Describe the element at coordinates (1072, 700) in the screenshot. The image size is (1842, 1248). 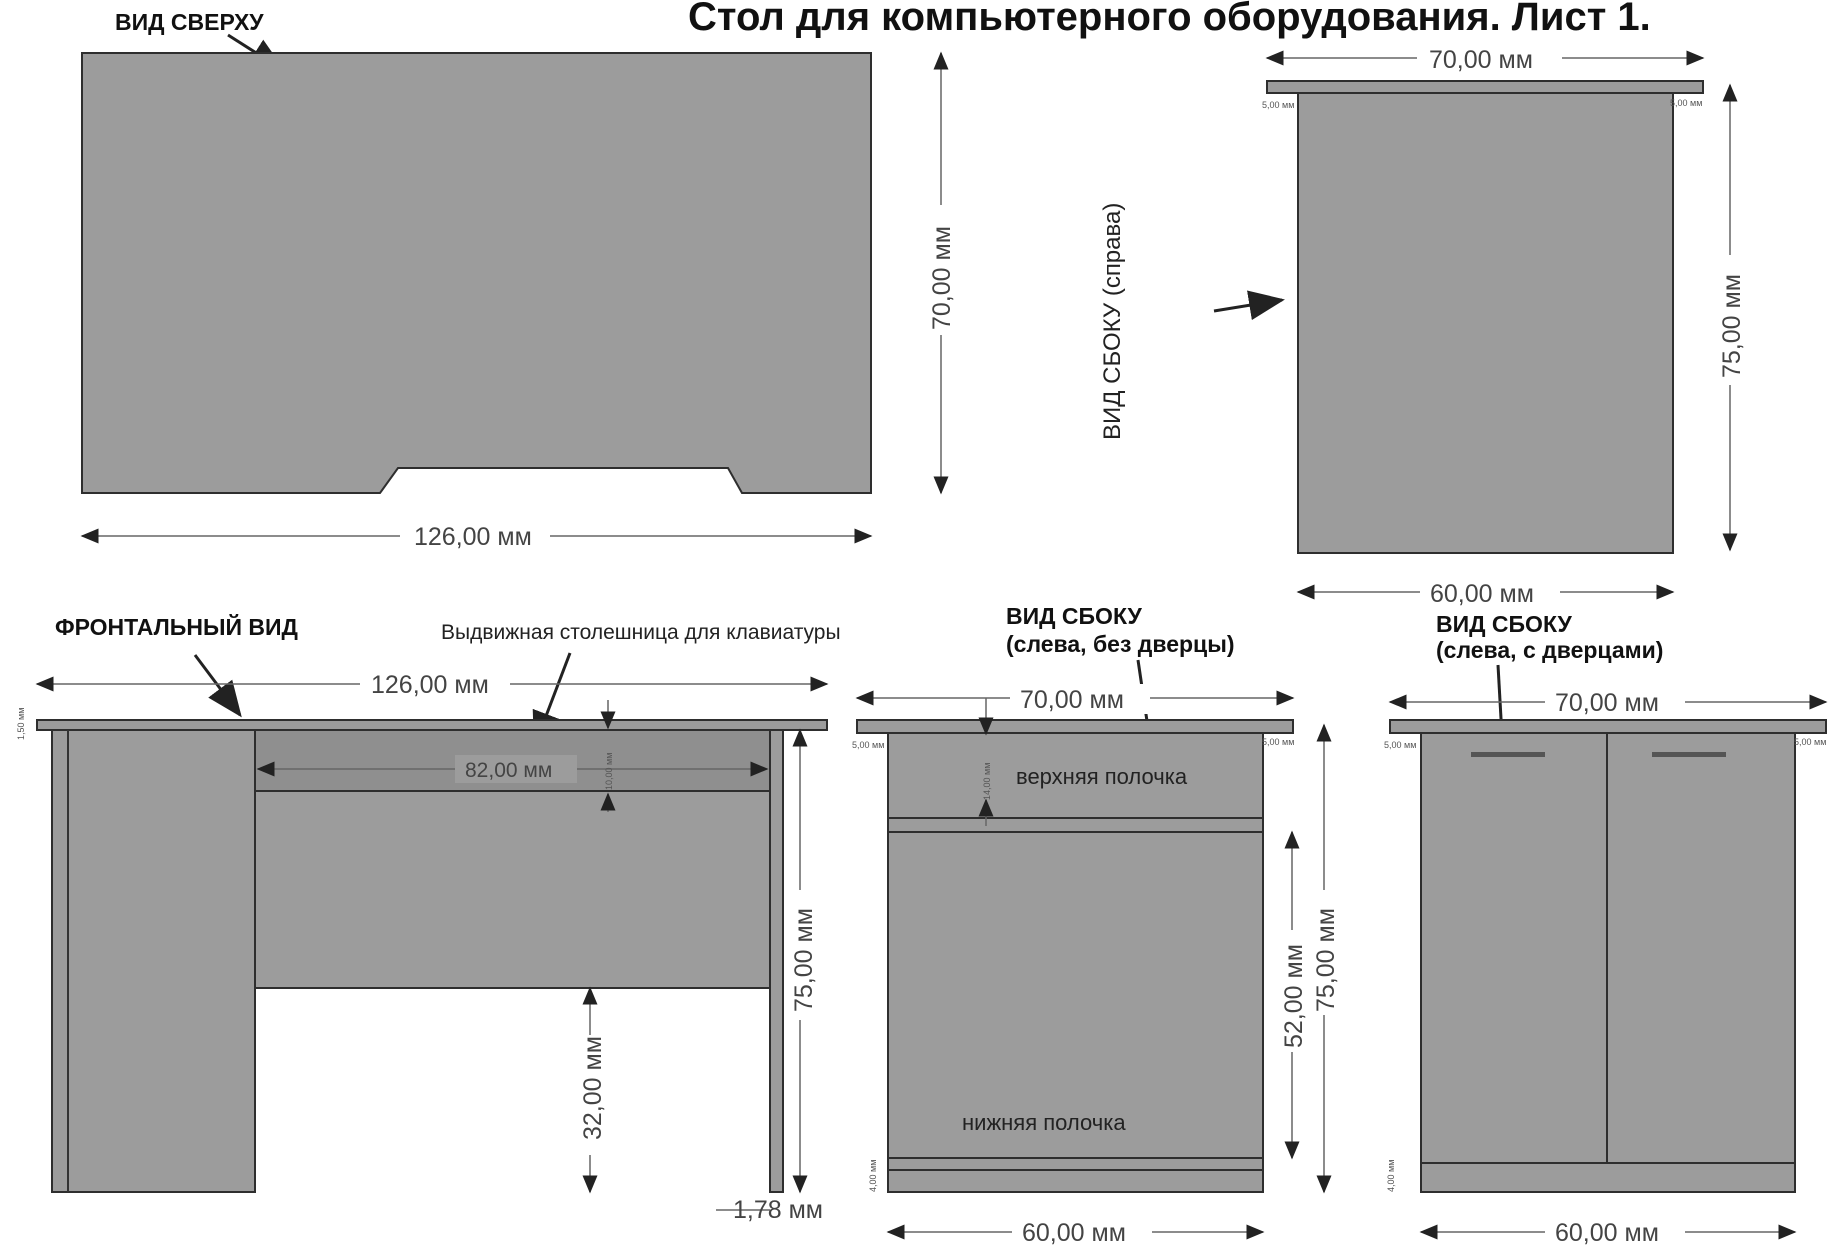
I see `side-left-open-top-dim: 70,00 мм` at that location.